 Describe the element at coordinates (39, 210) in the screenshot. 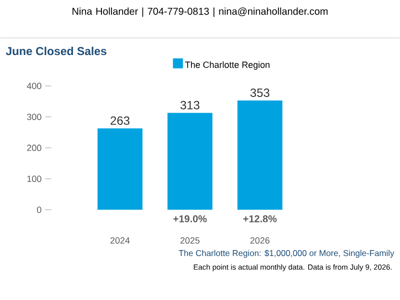

I see `y-tick-label: 0` at that location.